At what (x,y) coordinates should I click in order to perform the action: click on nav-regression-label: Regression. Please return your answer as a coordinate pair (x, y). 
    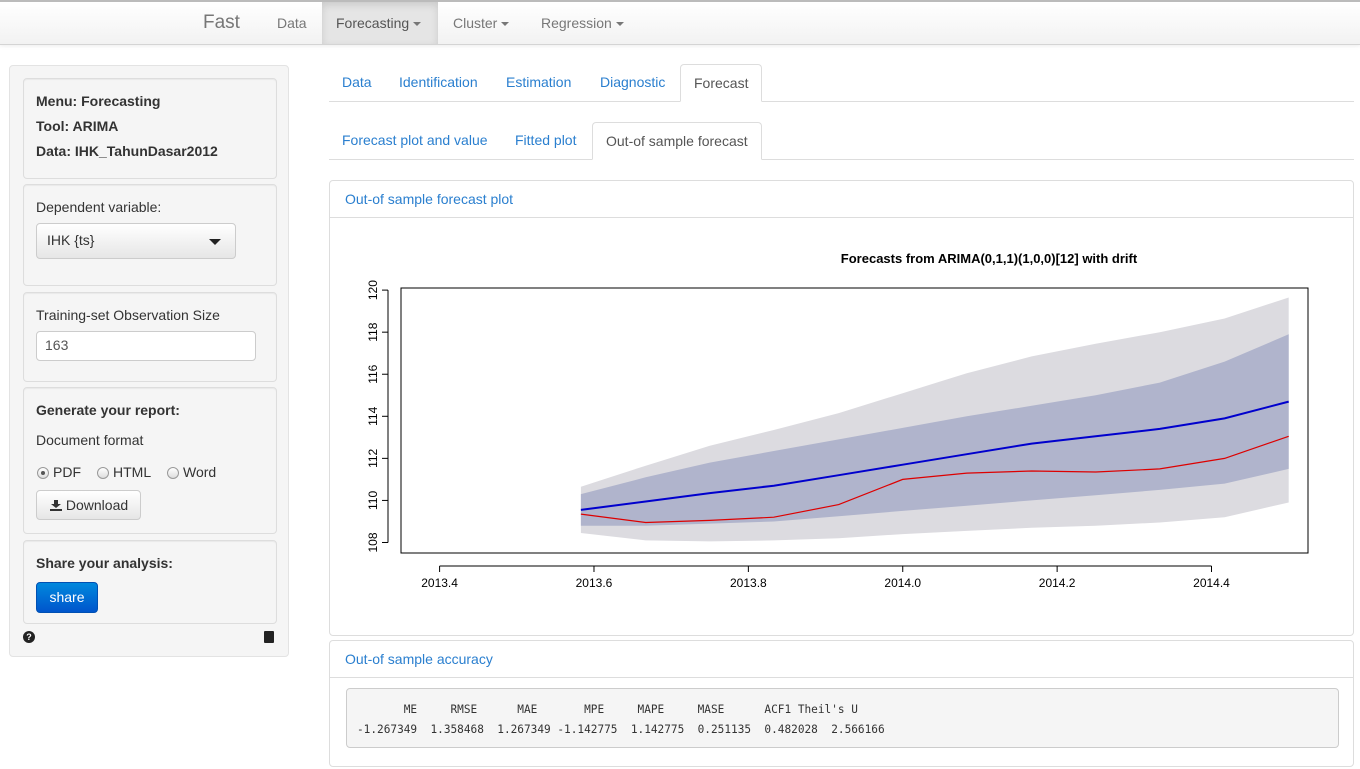
    Looking at the image, I should click on (576, 23).